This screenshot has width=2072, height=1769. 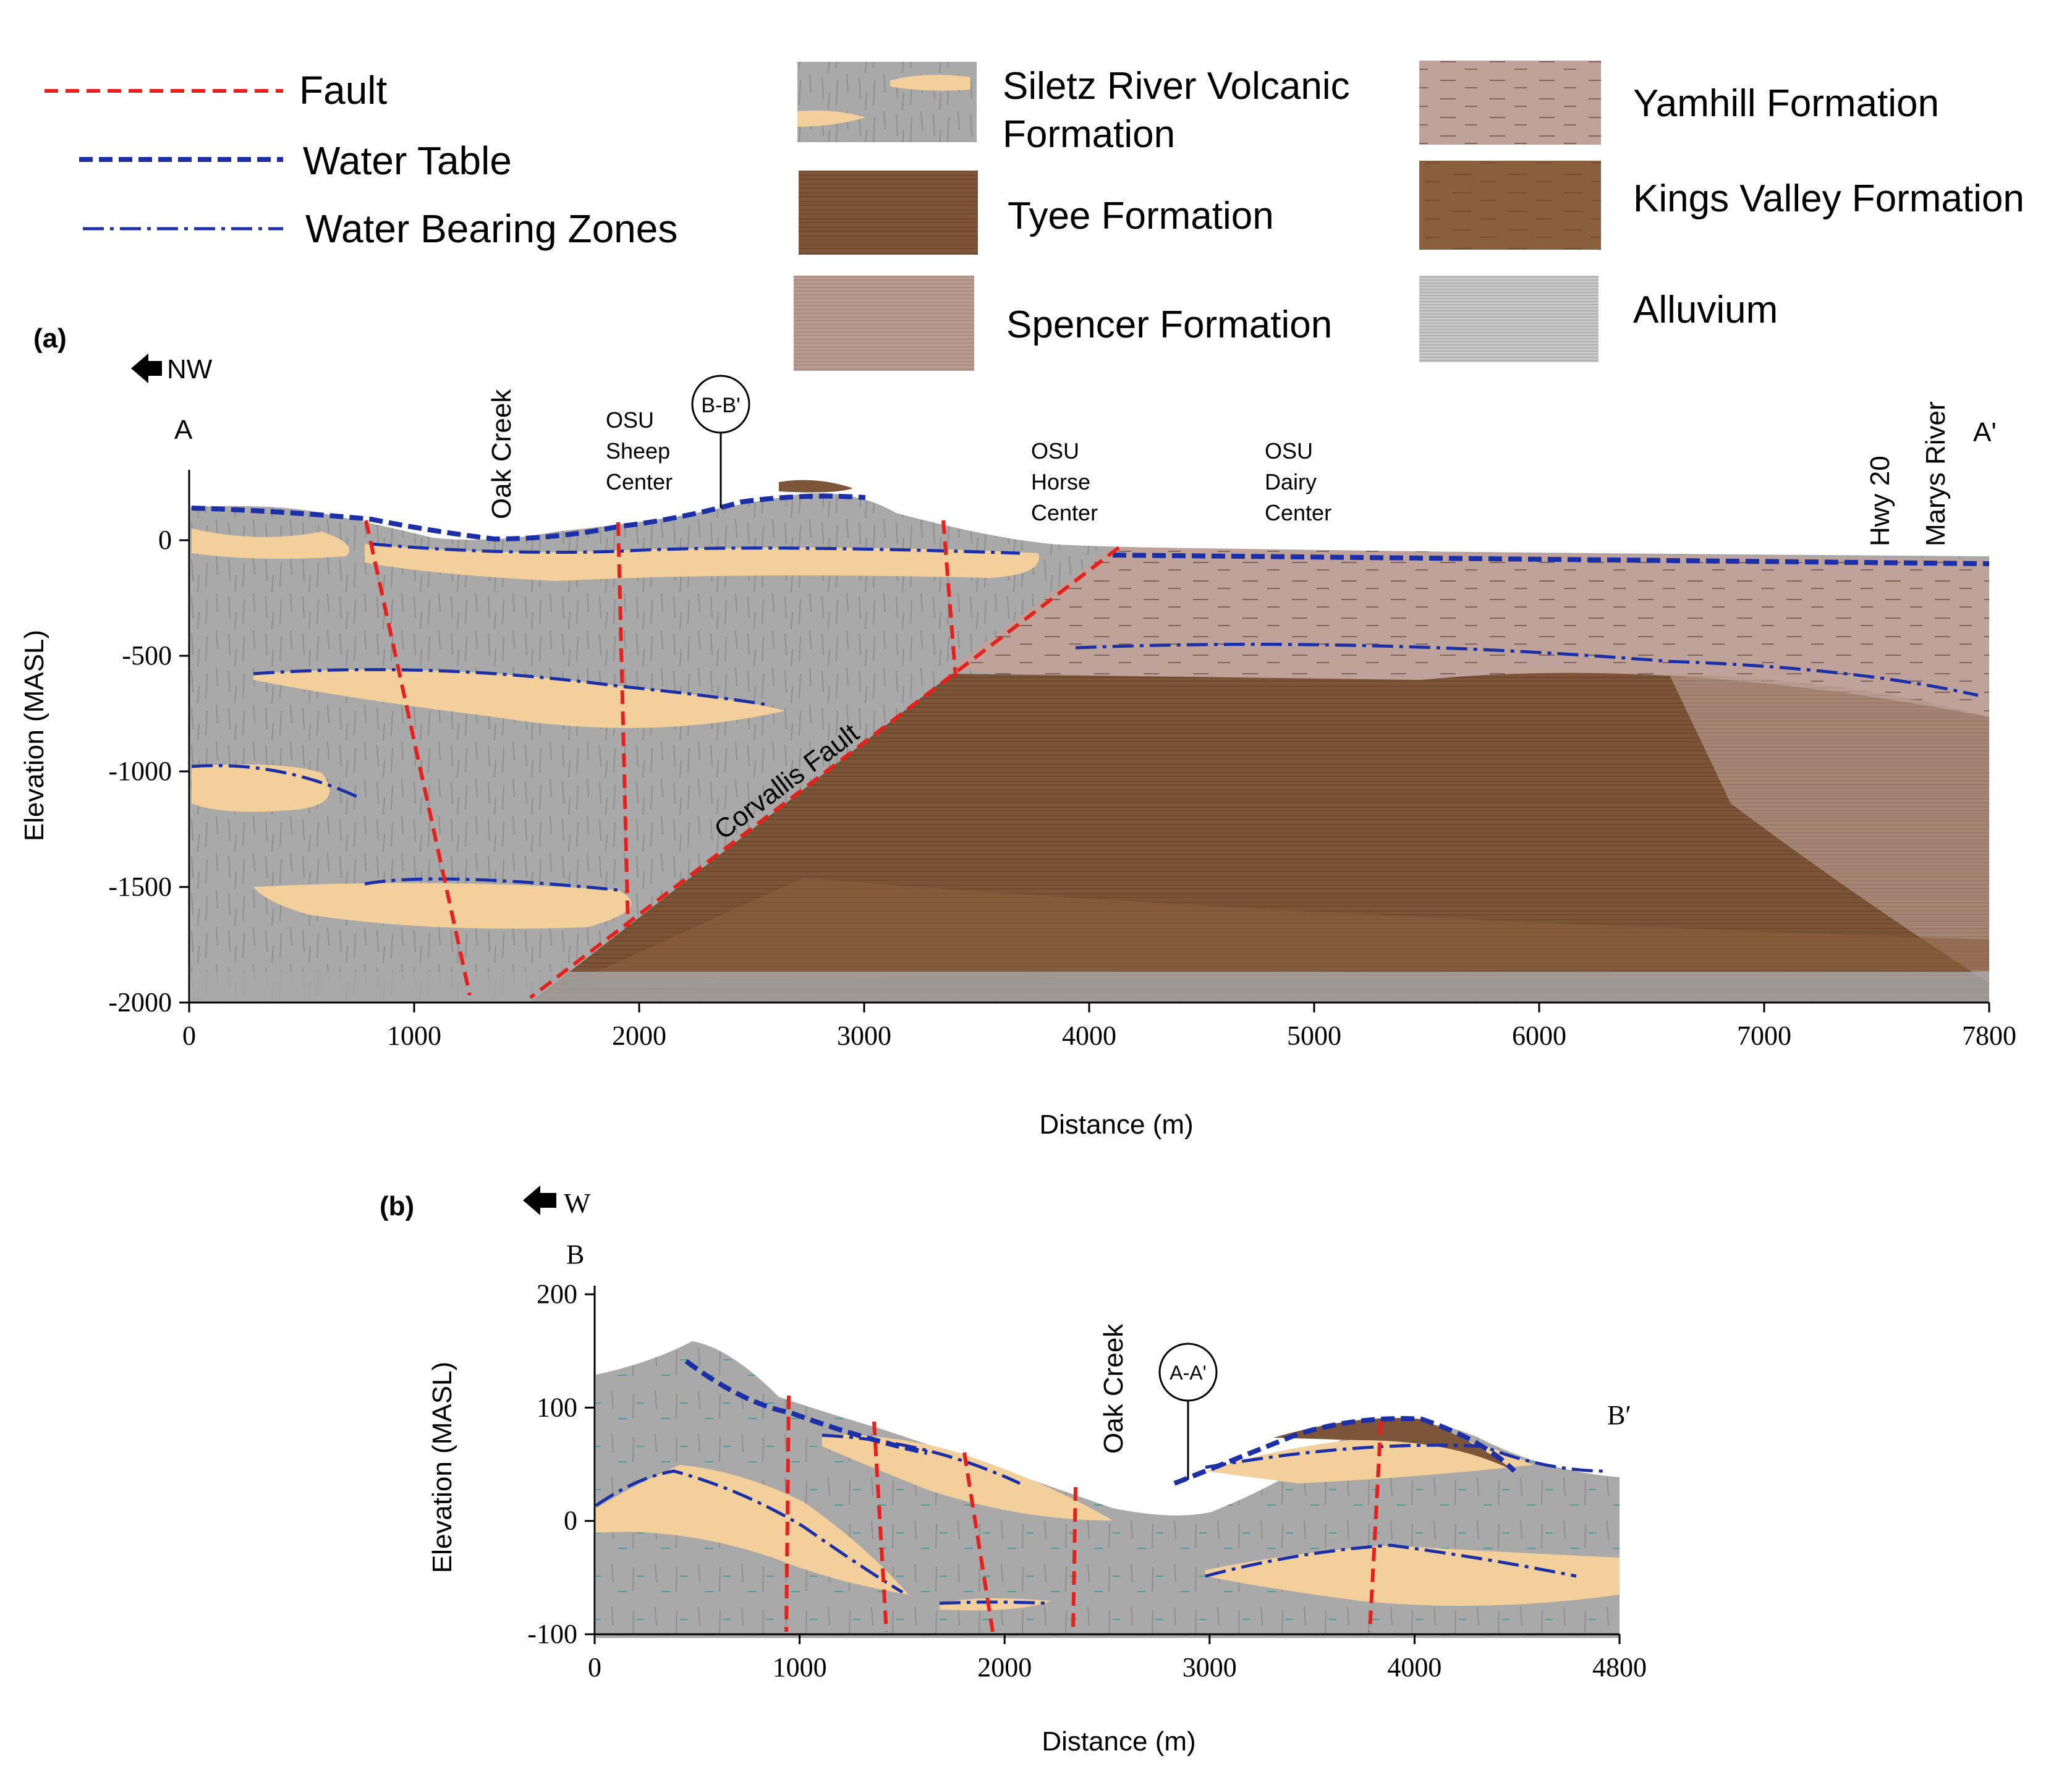 I want to click on x-tick-label-a: 6000, so click(x=1539, y=1035).